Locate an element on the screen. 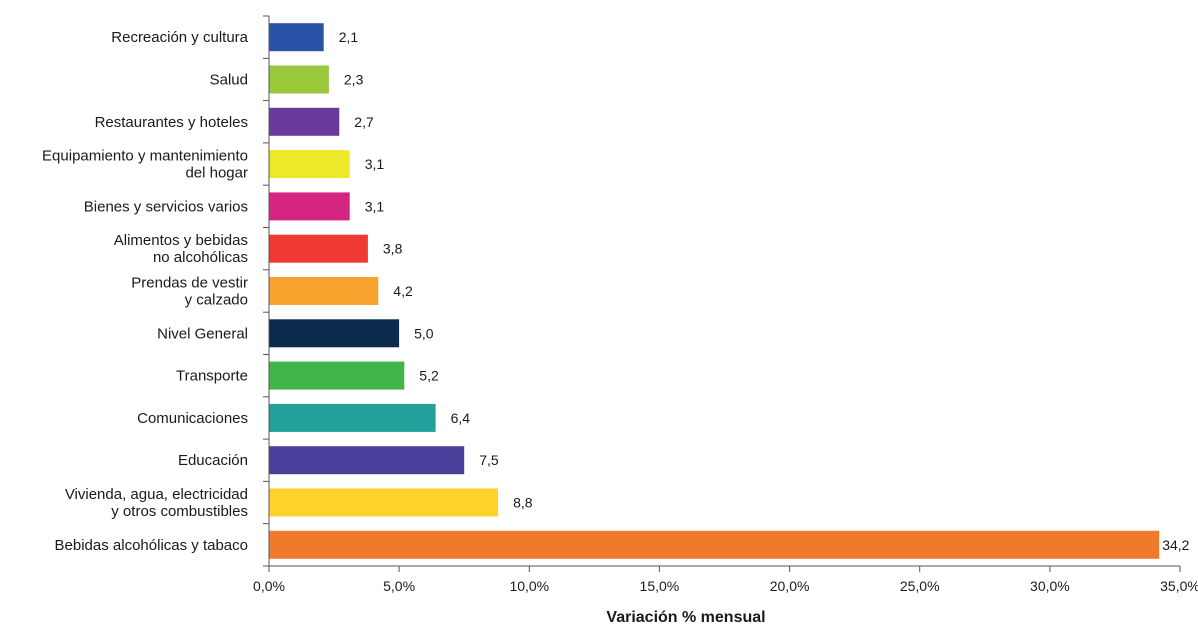  x-tick-label-4: 20,0% is located at coordinates (790, 586).